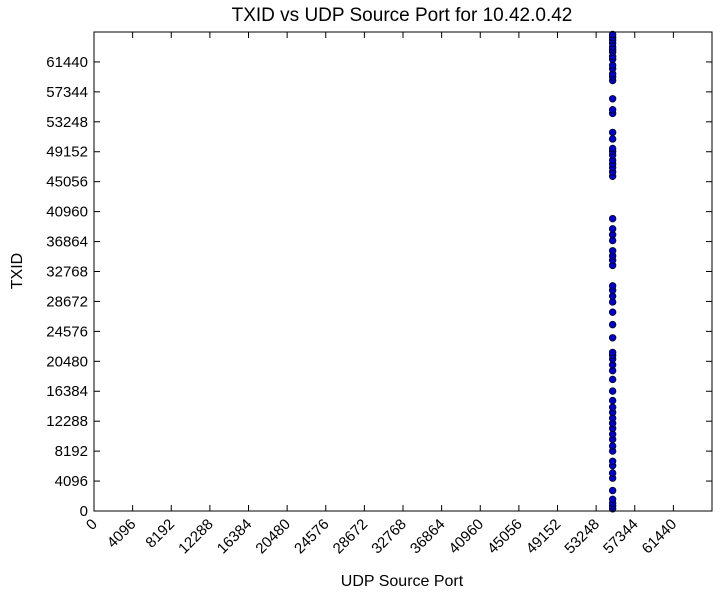 Image resolution: width=721 pixels, height=601 pixels. Describe the element at coordinates (612, 271) in the screenshot. I see `scatter-points` at that location.